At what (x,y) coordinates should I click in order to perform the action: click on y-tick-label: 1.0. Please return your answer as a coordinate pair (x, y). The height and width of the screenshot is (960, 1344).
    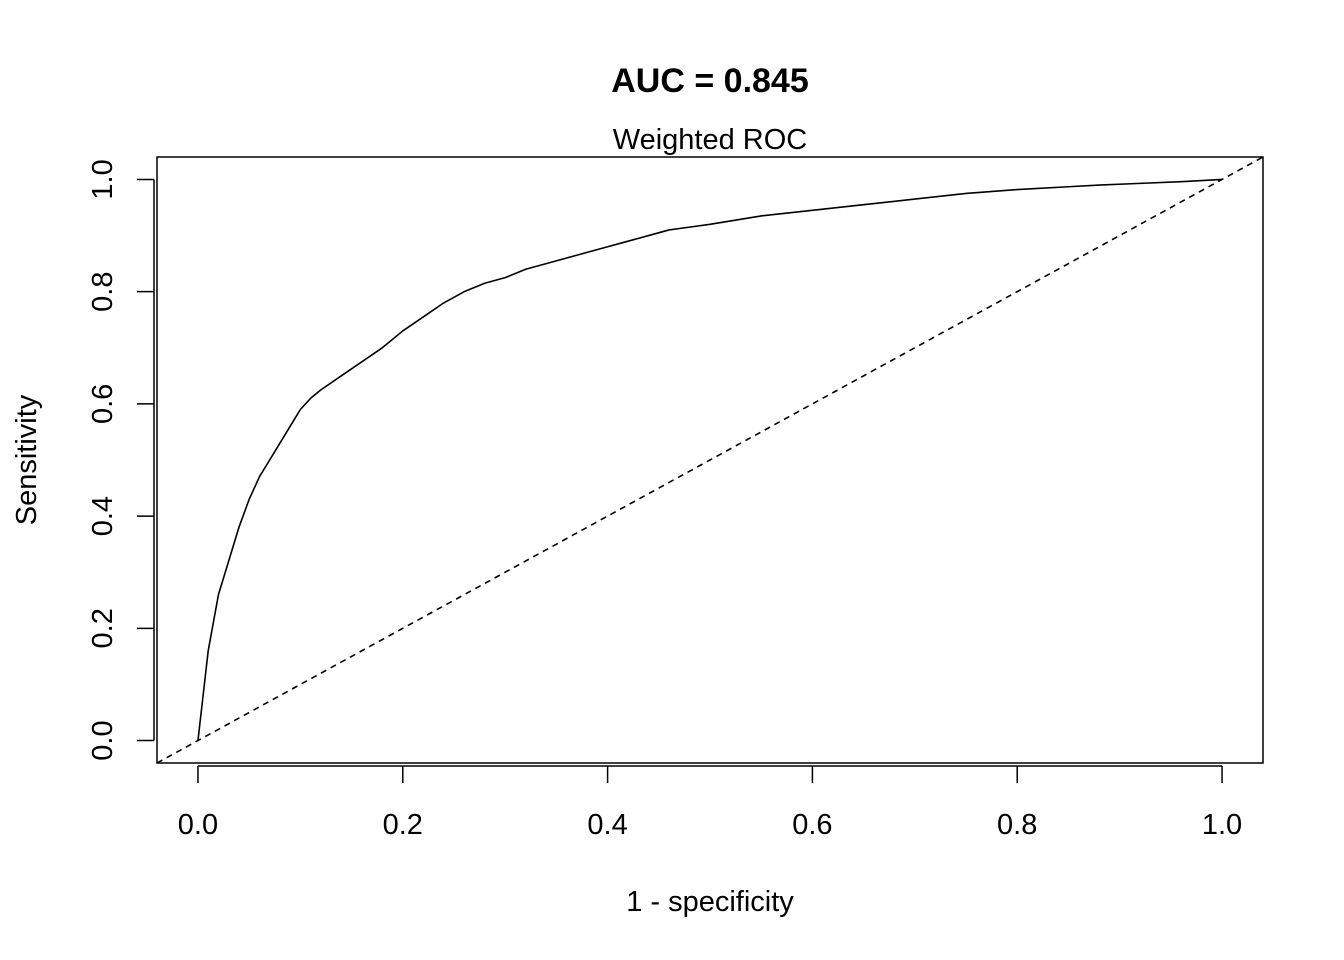
    Looking at the image, I should click on (103, 179).